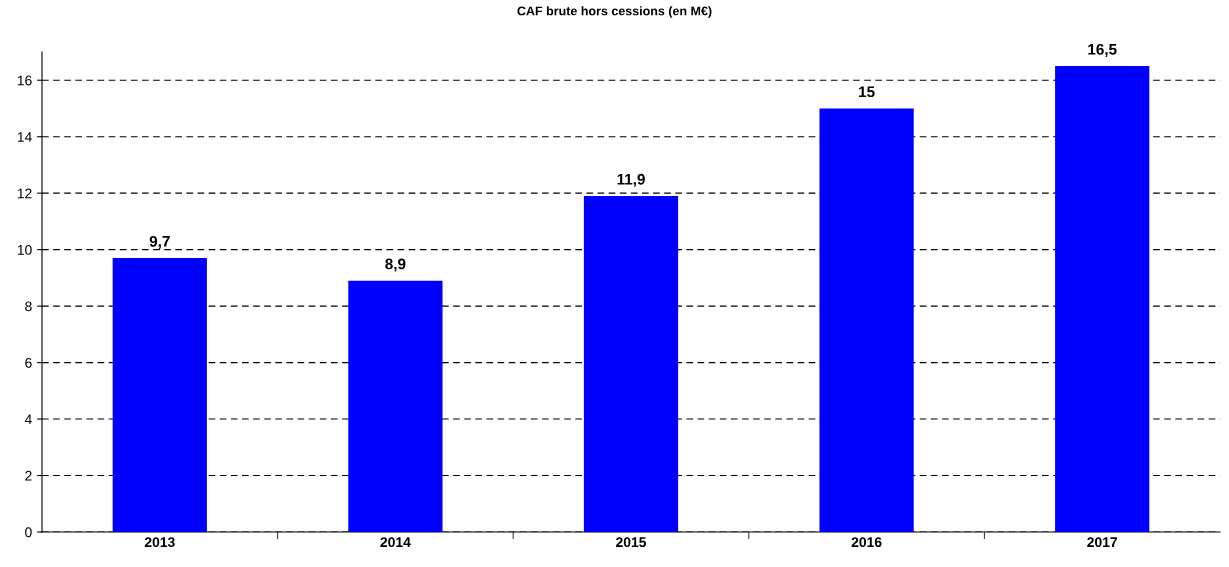 The width and height of the screenshot is (1229, 567). What do you see at coordinates (614, 12) in the screenshot?
I see `chart-title: CAF brute hors cessions (en M€)` at bounding box center [614, 12].